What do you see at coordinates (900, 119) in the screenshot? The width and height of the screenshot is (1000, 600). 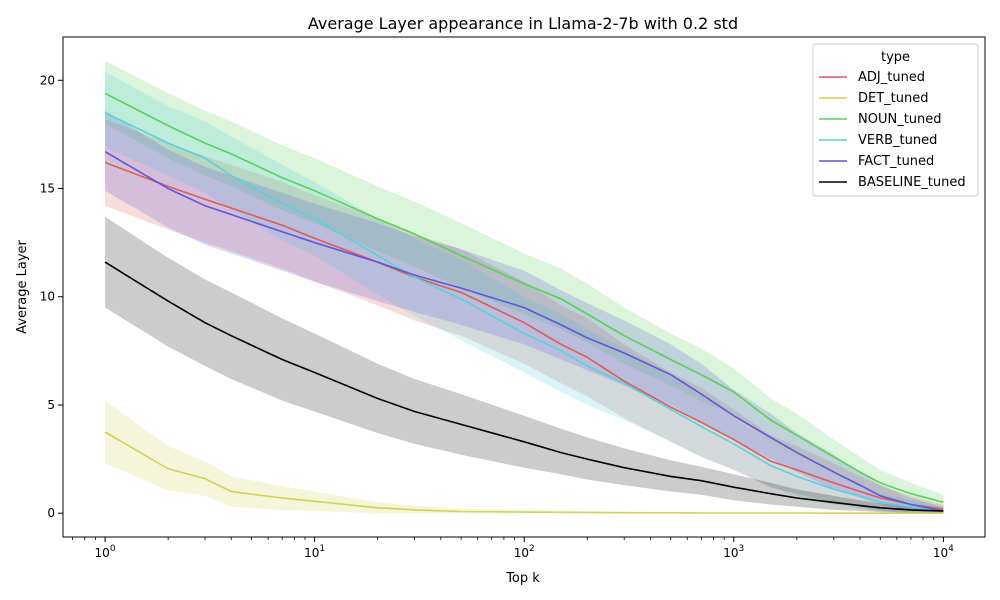 I see `legend-label-noun-tuned: NOUN_tuned` at bounding box center [900, 119].